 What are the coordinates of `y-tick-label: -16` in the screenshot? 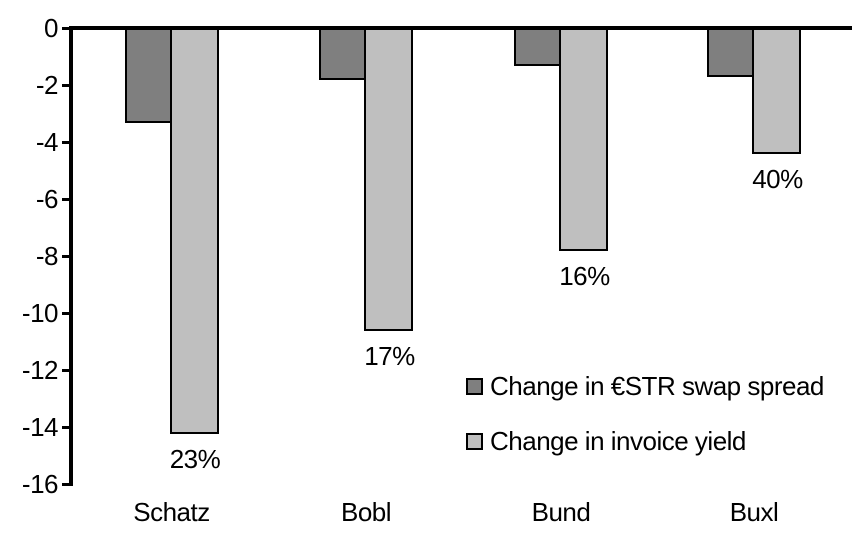 It's located at (40, 484).